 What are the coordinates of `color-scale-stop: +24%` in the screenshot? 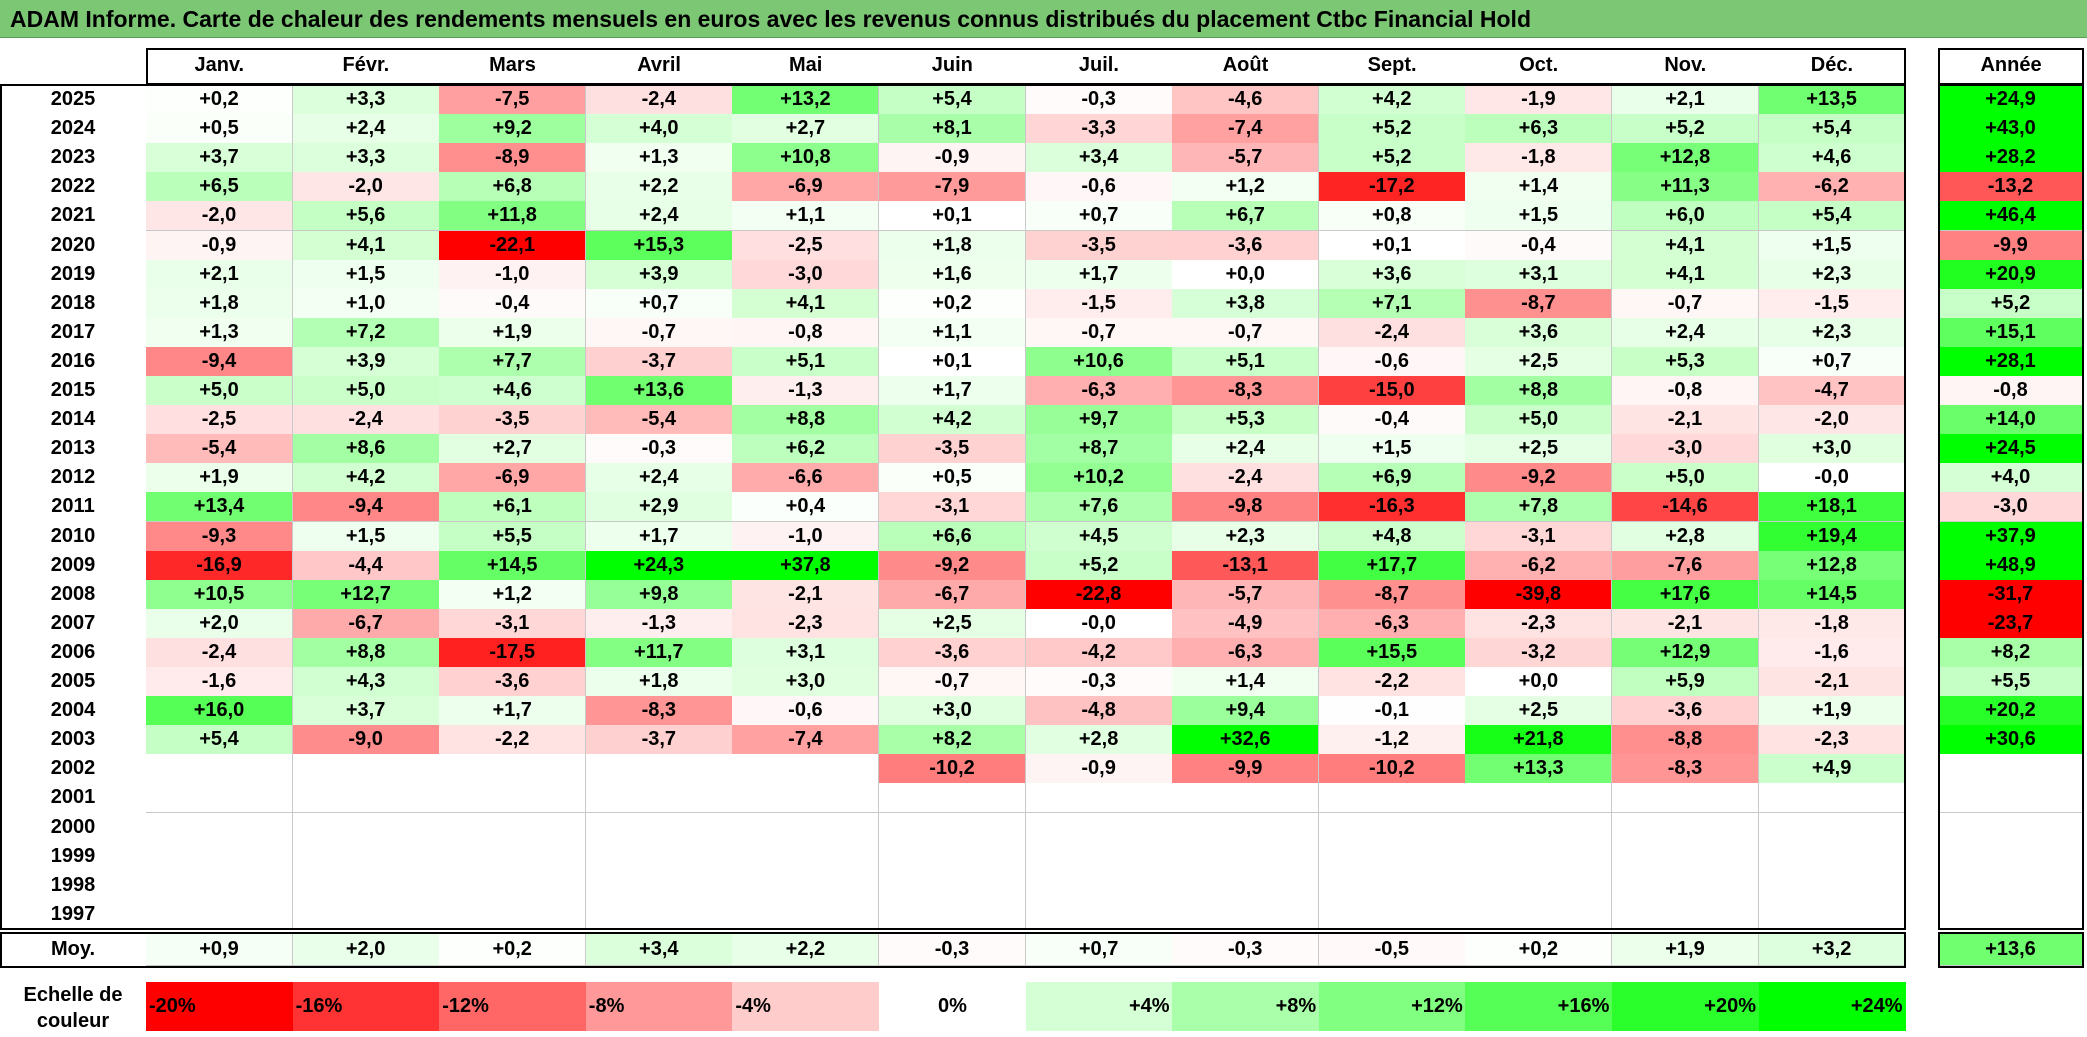 It's located at (1832, 1006).